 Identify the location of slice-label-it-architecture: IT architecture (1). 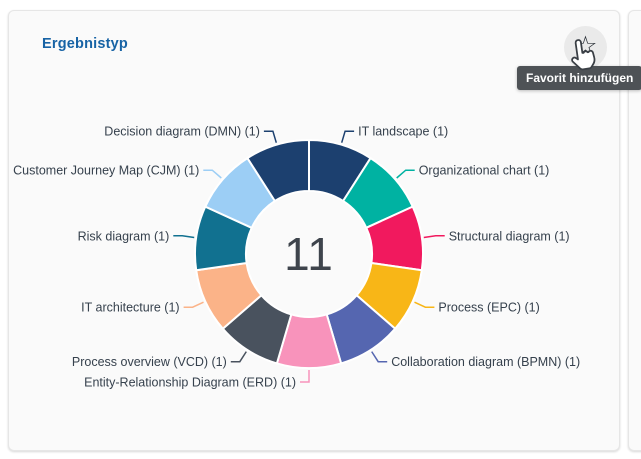
(130, 308).